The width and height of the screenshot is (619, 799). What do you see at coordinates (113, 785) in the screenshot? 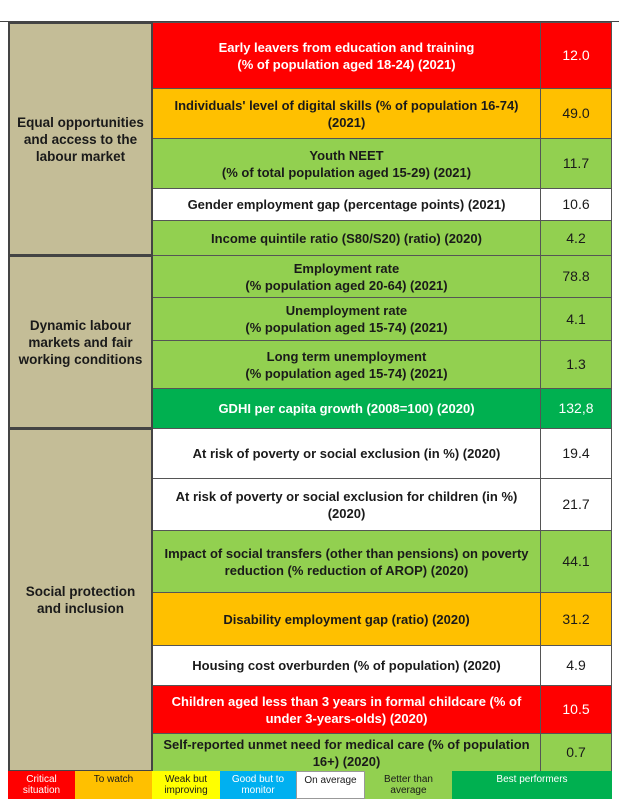
I see `legend-item: To watch` at bounding box center [113, 785].